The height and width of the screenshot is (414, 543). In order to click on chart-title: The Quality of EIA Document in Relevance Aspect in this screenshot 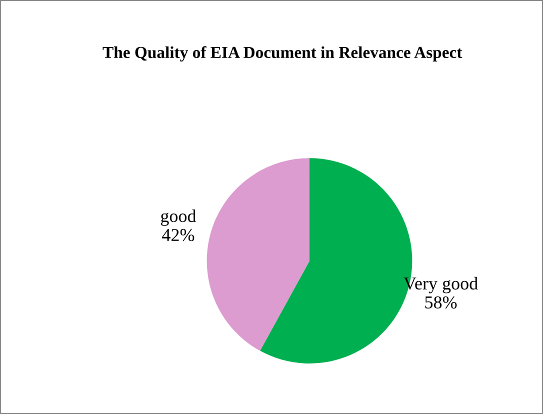, I will do `click(282, 54)`.